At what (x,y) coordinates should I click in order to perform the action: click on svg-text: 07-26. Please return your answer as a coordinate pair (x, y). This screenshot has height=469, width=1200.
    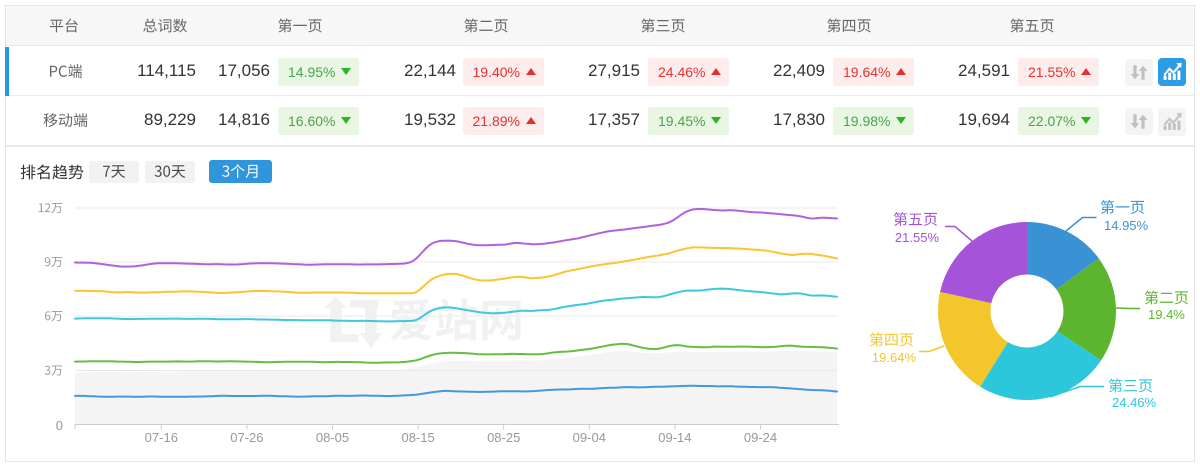
    Looking at the image, I should click on (246, 437).